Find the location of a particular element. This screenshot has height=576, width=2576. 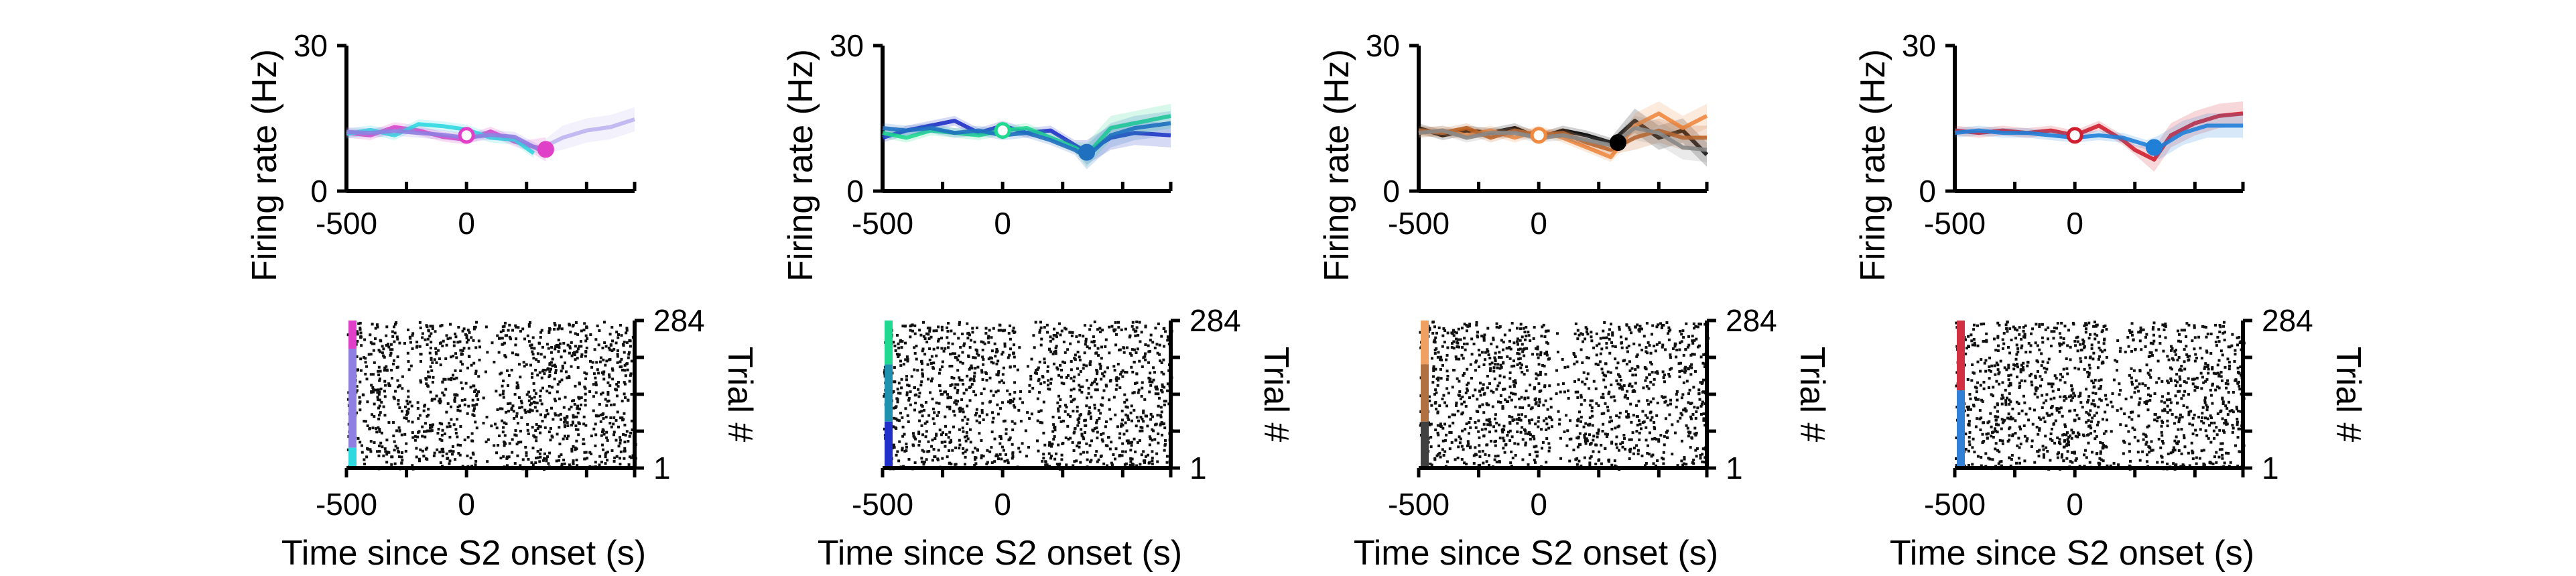

series-band is located at coordinates (1027, 140).